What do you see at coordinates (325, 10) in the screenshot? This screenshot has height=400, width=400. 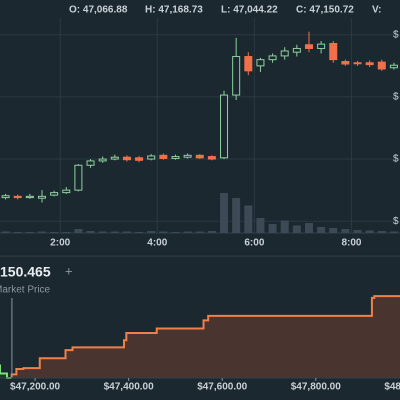 I see `header-close: C: 47,150.72` at bounding box center [325, 10].